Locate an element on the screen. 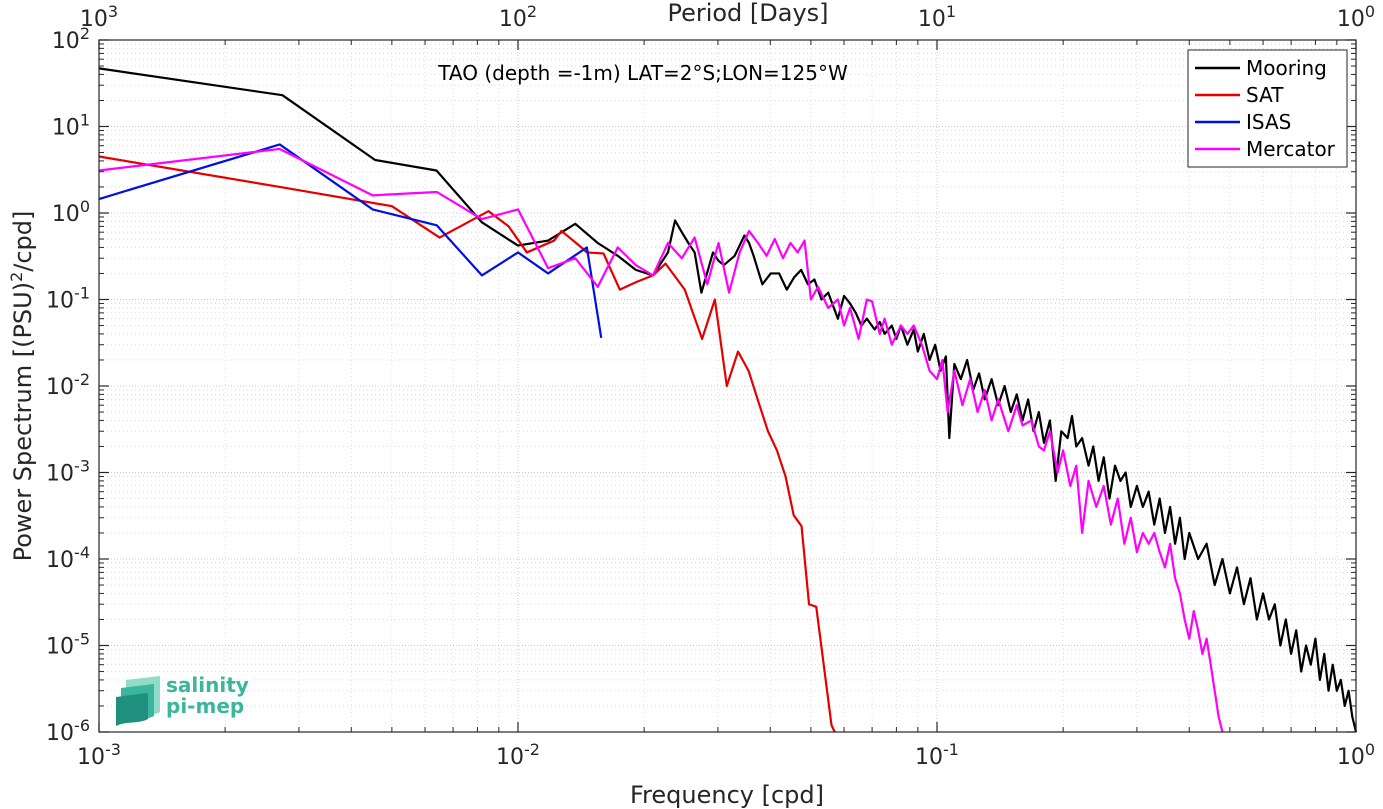 This screenshot has height=809, width=1383. legend-label-mooring: Mooring is located at coordinates (1286, 68).